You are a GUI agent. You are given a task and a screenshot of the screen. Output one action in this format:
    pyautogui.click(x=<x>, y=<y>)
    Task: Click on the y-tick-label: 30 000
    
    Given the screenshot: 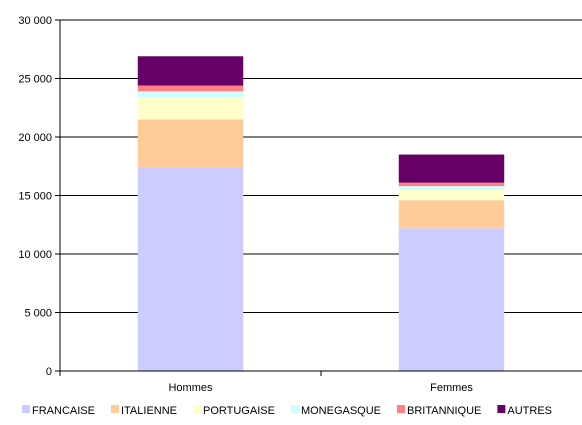 What is the action you would take?
    pyautogui.click(x=35, y=21)
    